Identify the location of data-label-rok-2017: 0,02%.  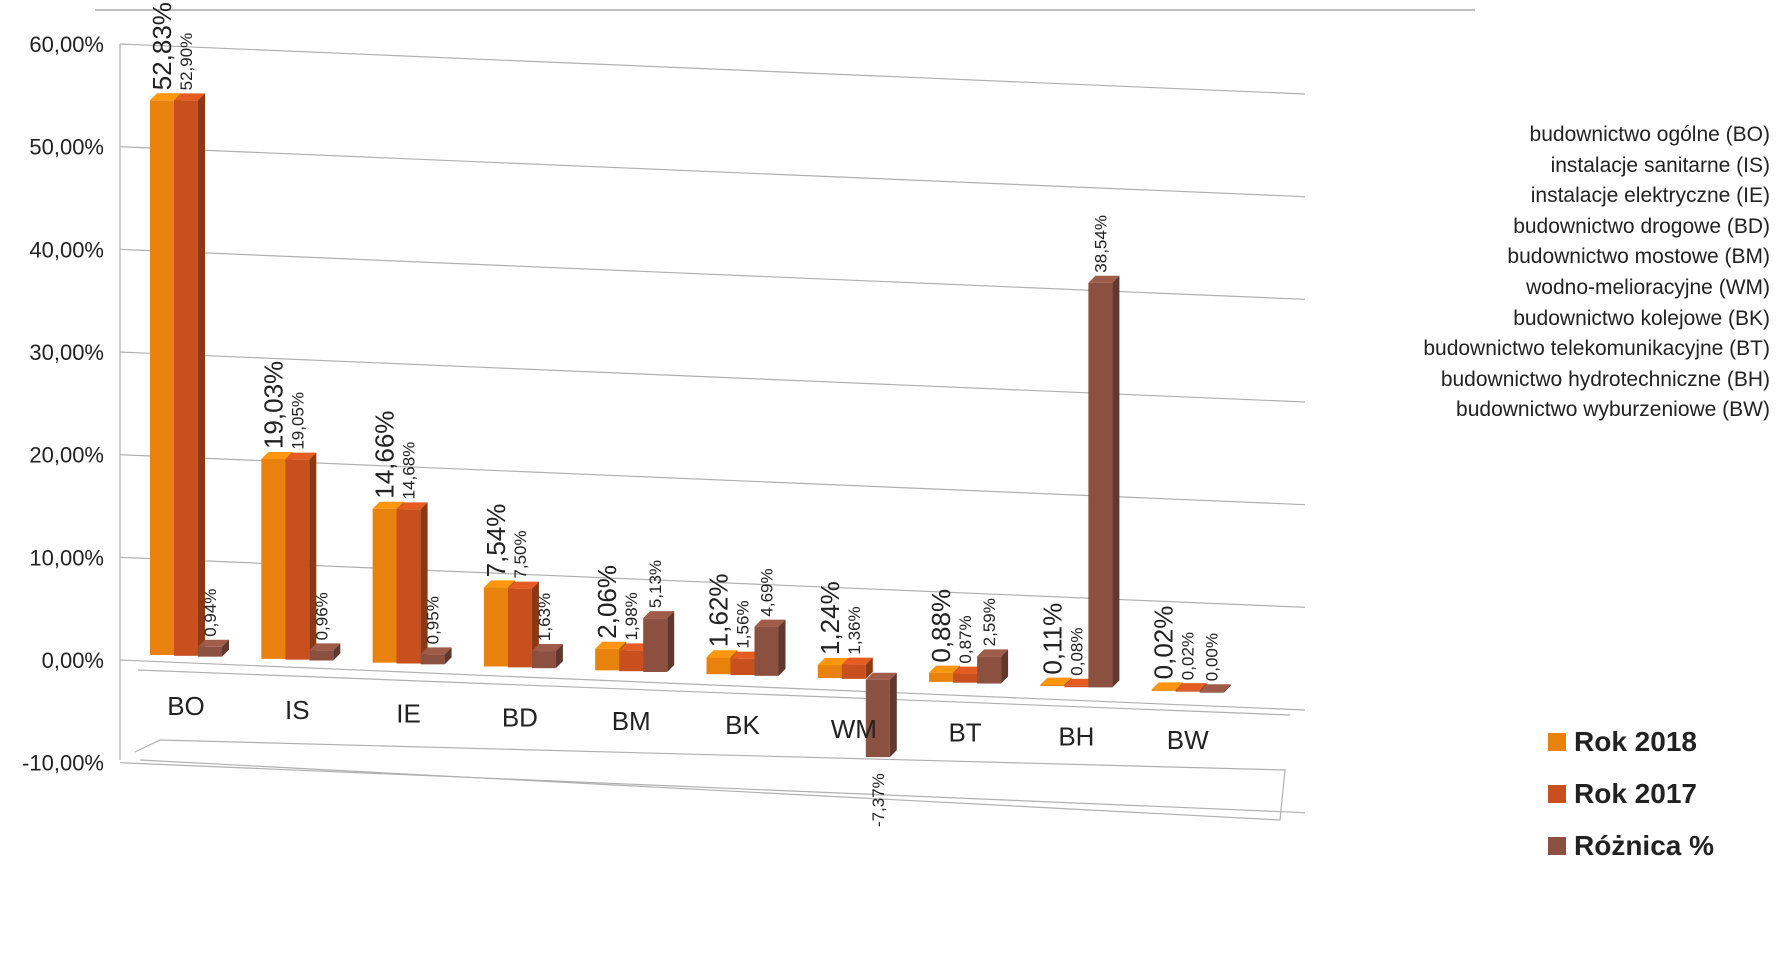
(1188, 656).